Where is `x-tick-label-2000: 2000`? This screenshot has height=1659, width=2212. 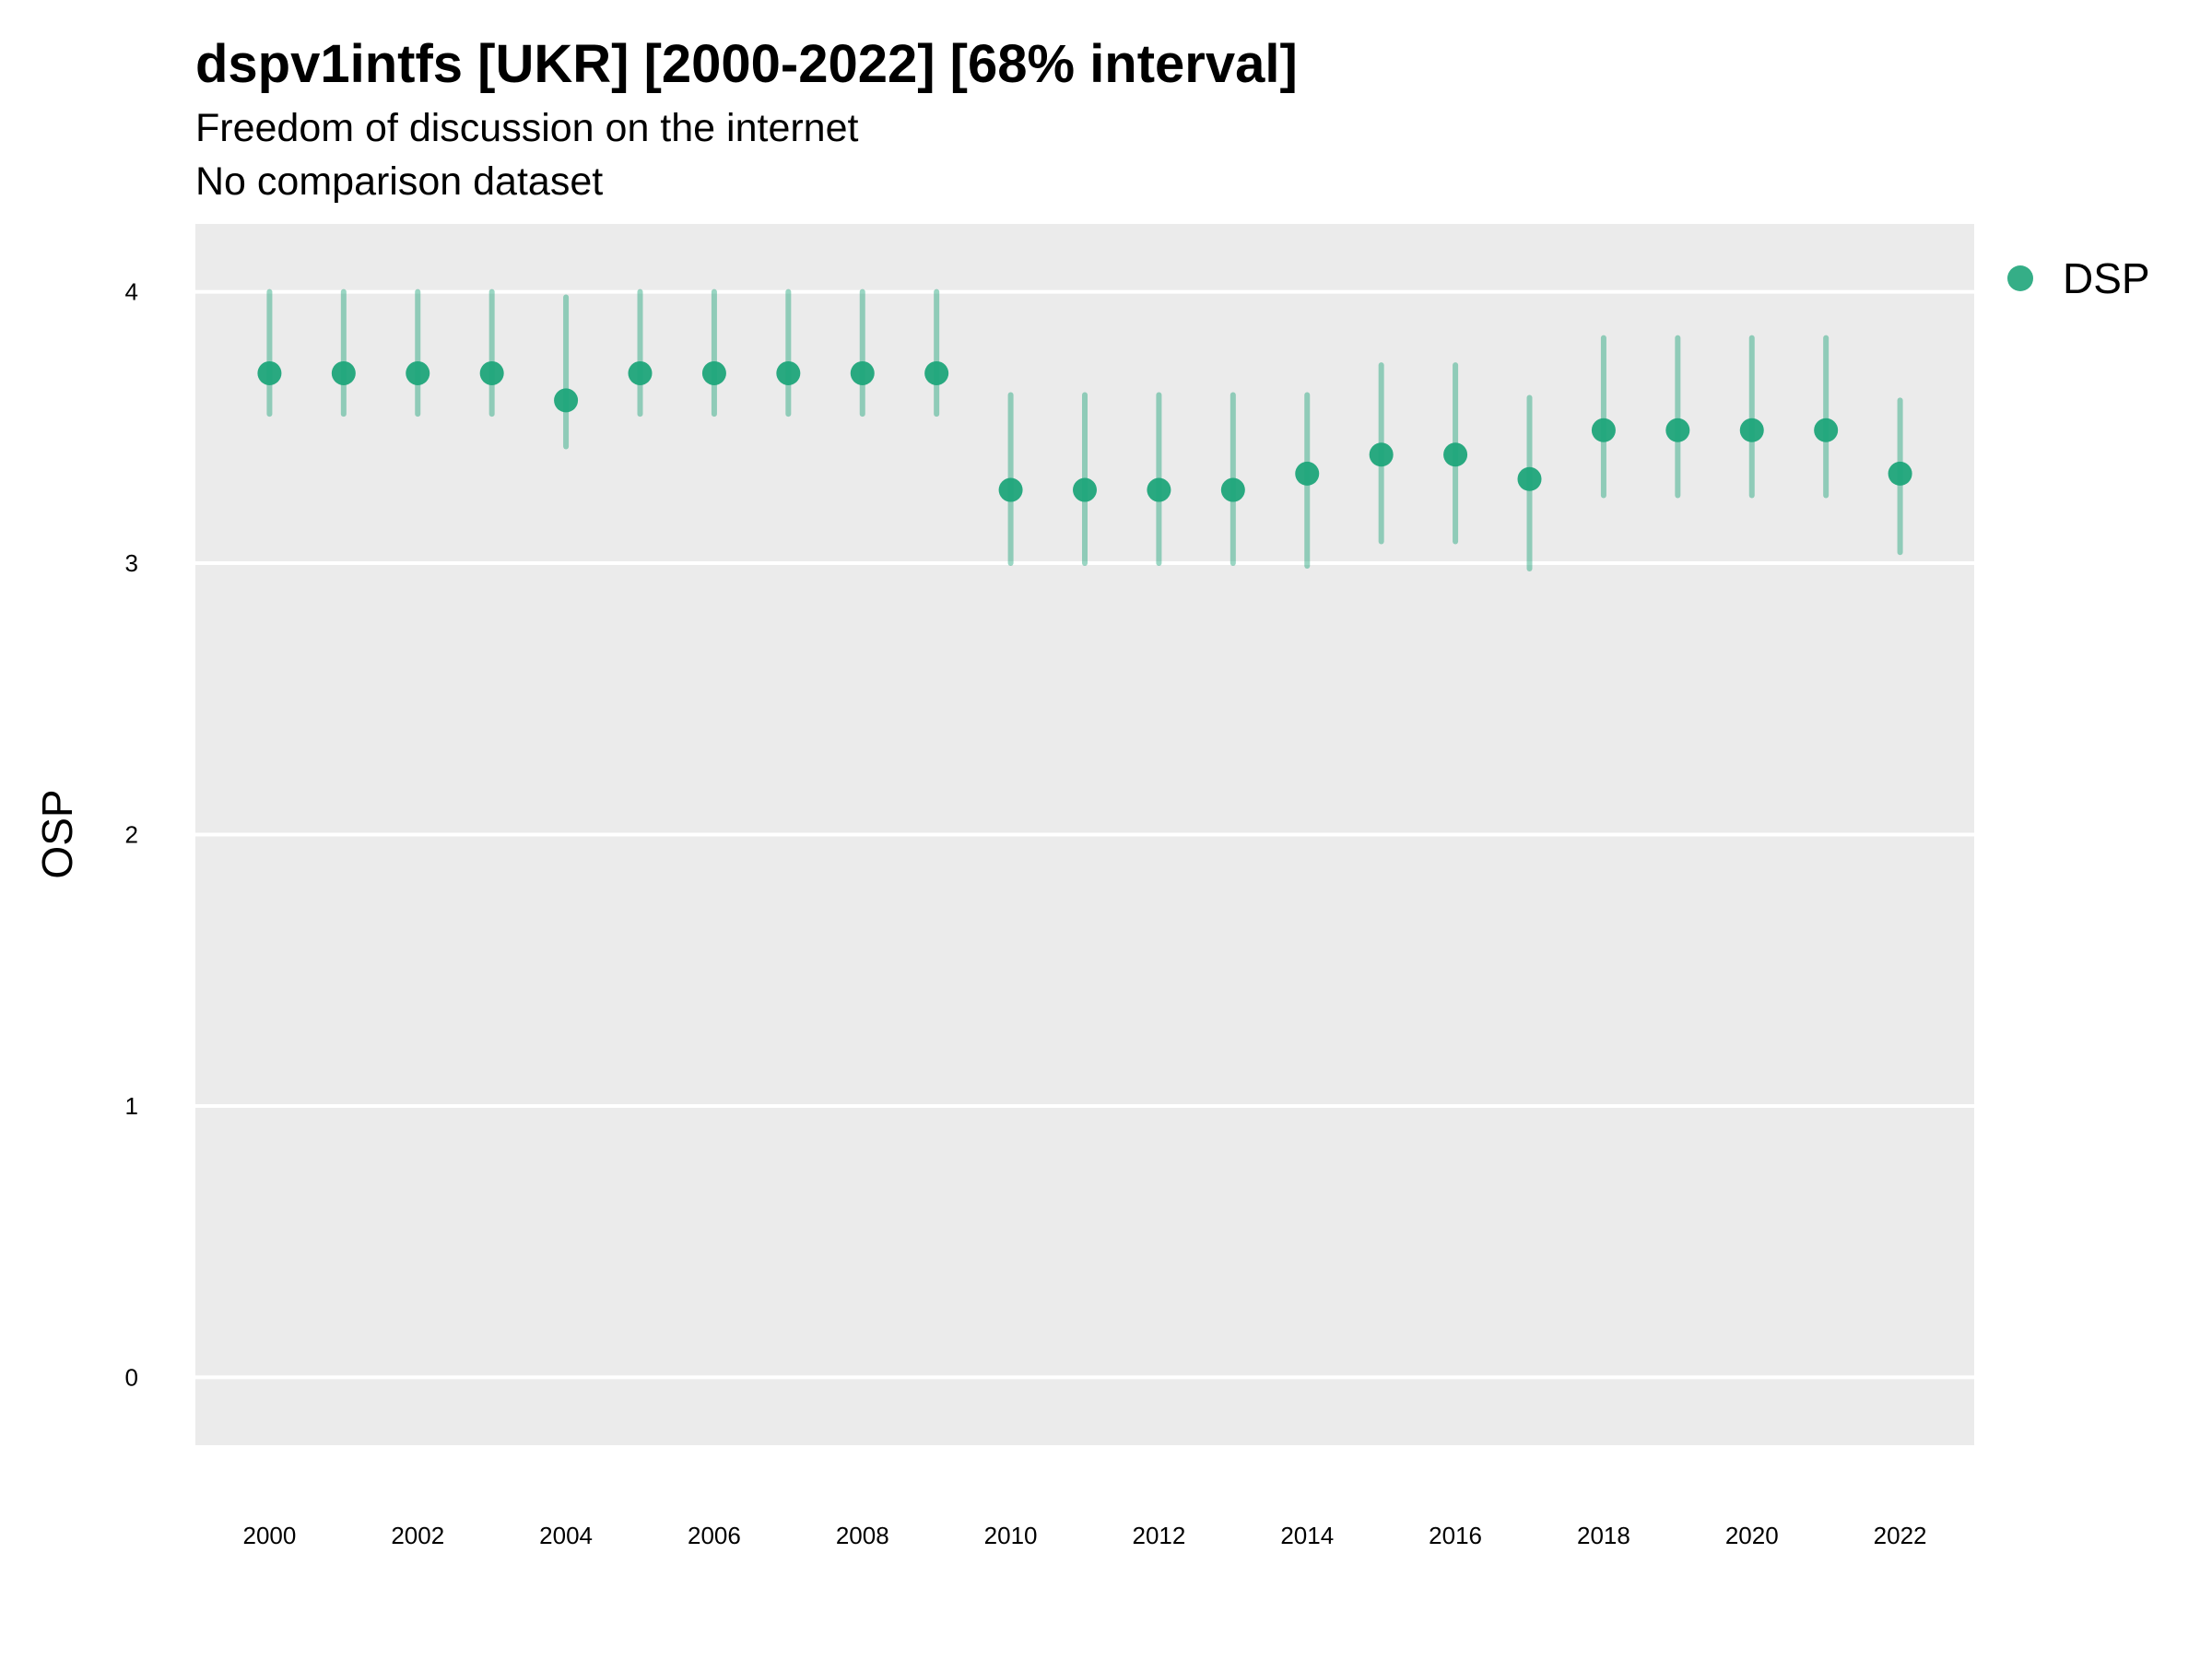
x-tick-label-2000: 2000 is located at coordinates (269, 1535).